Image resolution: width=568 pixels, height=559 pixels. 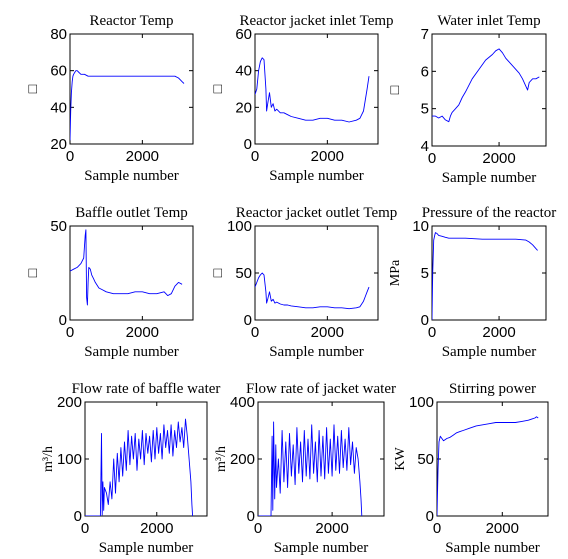 I want to click on subplot-title: Stirring power, so click(x=492, y=389).